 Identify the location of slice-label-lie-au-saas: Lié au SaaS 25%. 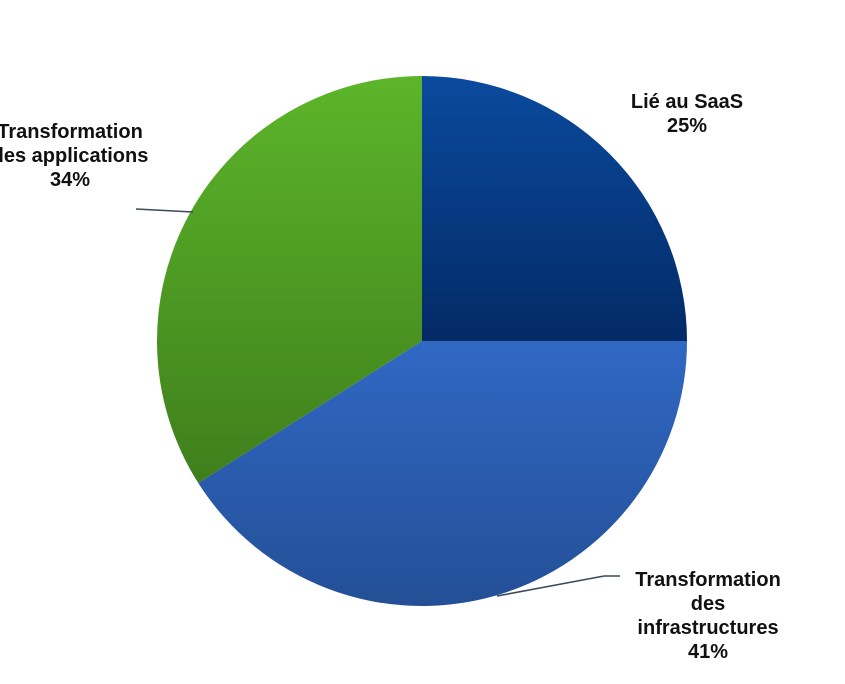
(687, 114).